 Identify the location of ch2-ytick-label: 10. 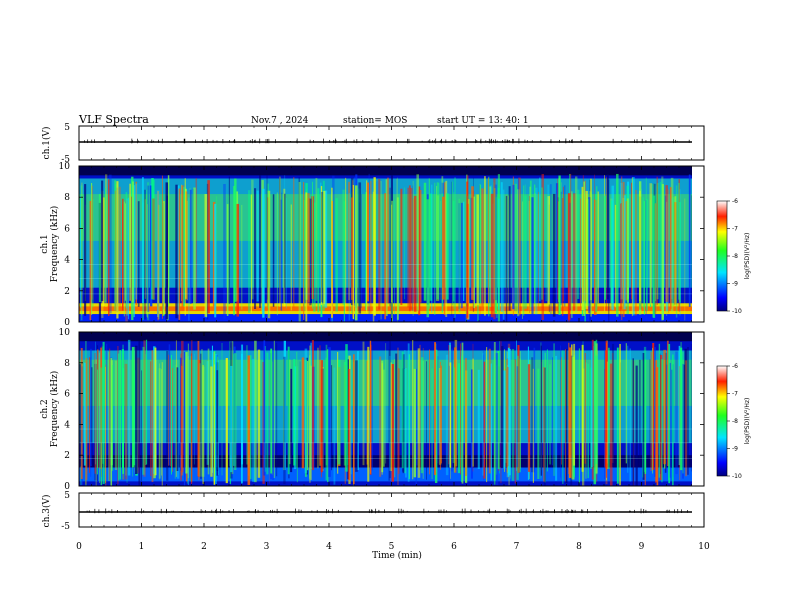
(65, 333).